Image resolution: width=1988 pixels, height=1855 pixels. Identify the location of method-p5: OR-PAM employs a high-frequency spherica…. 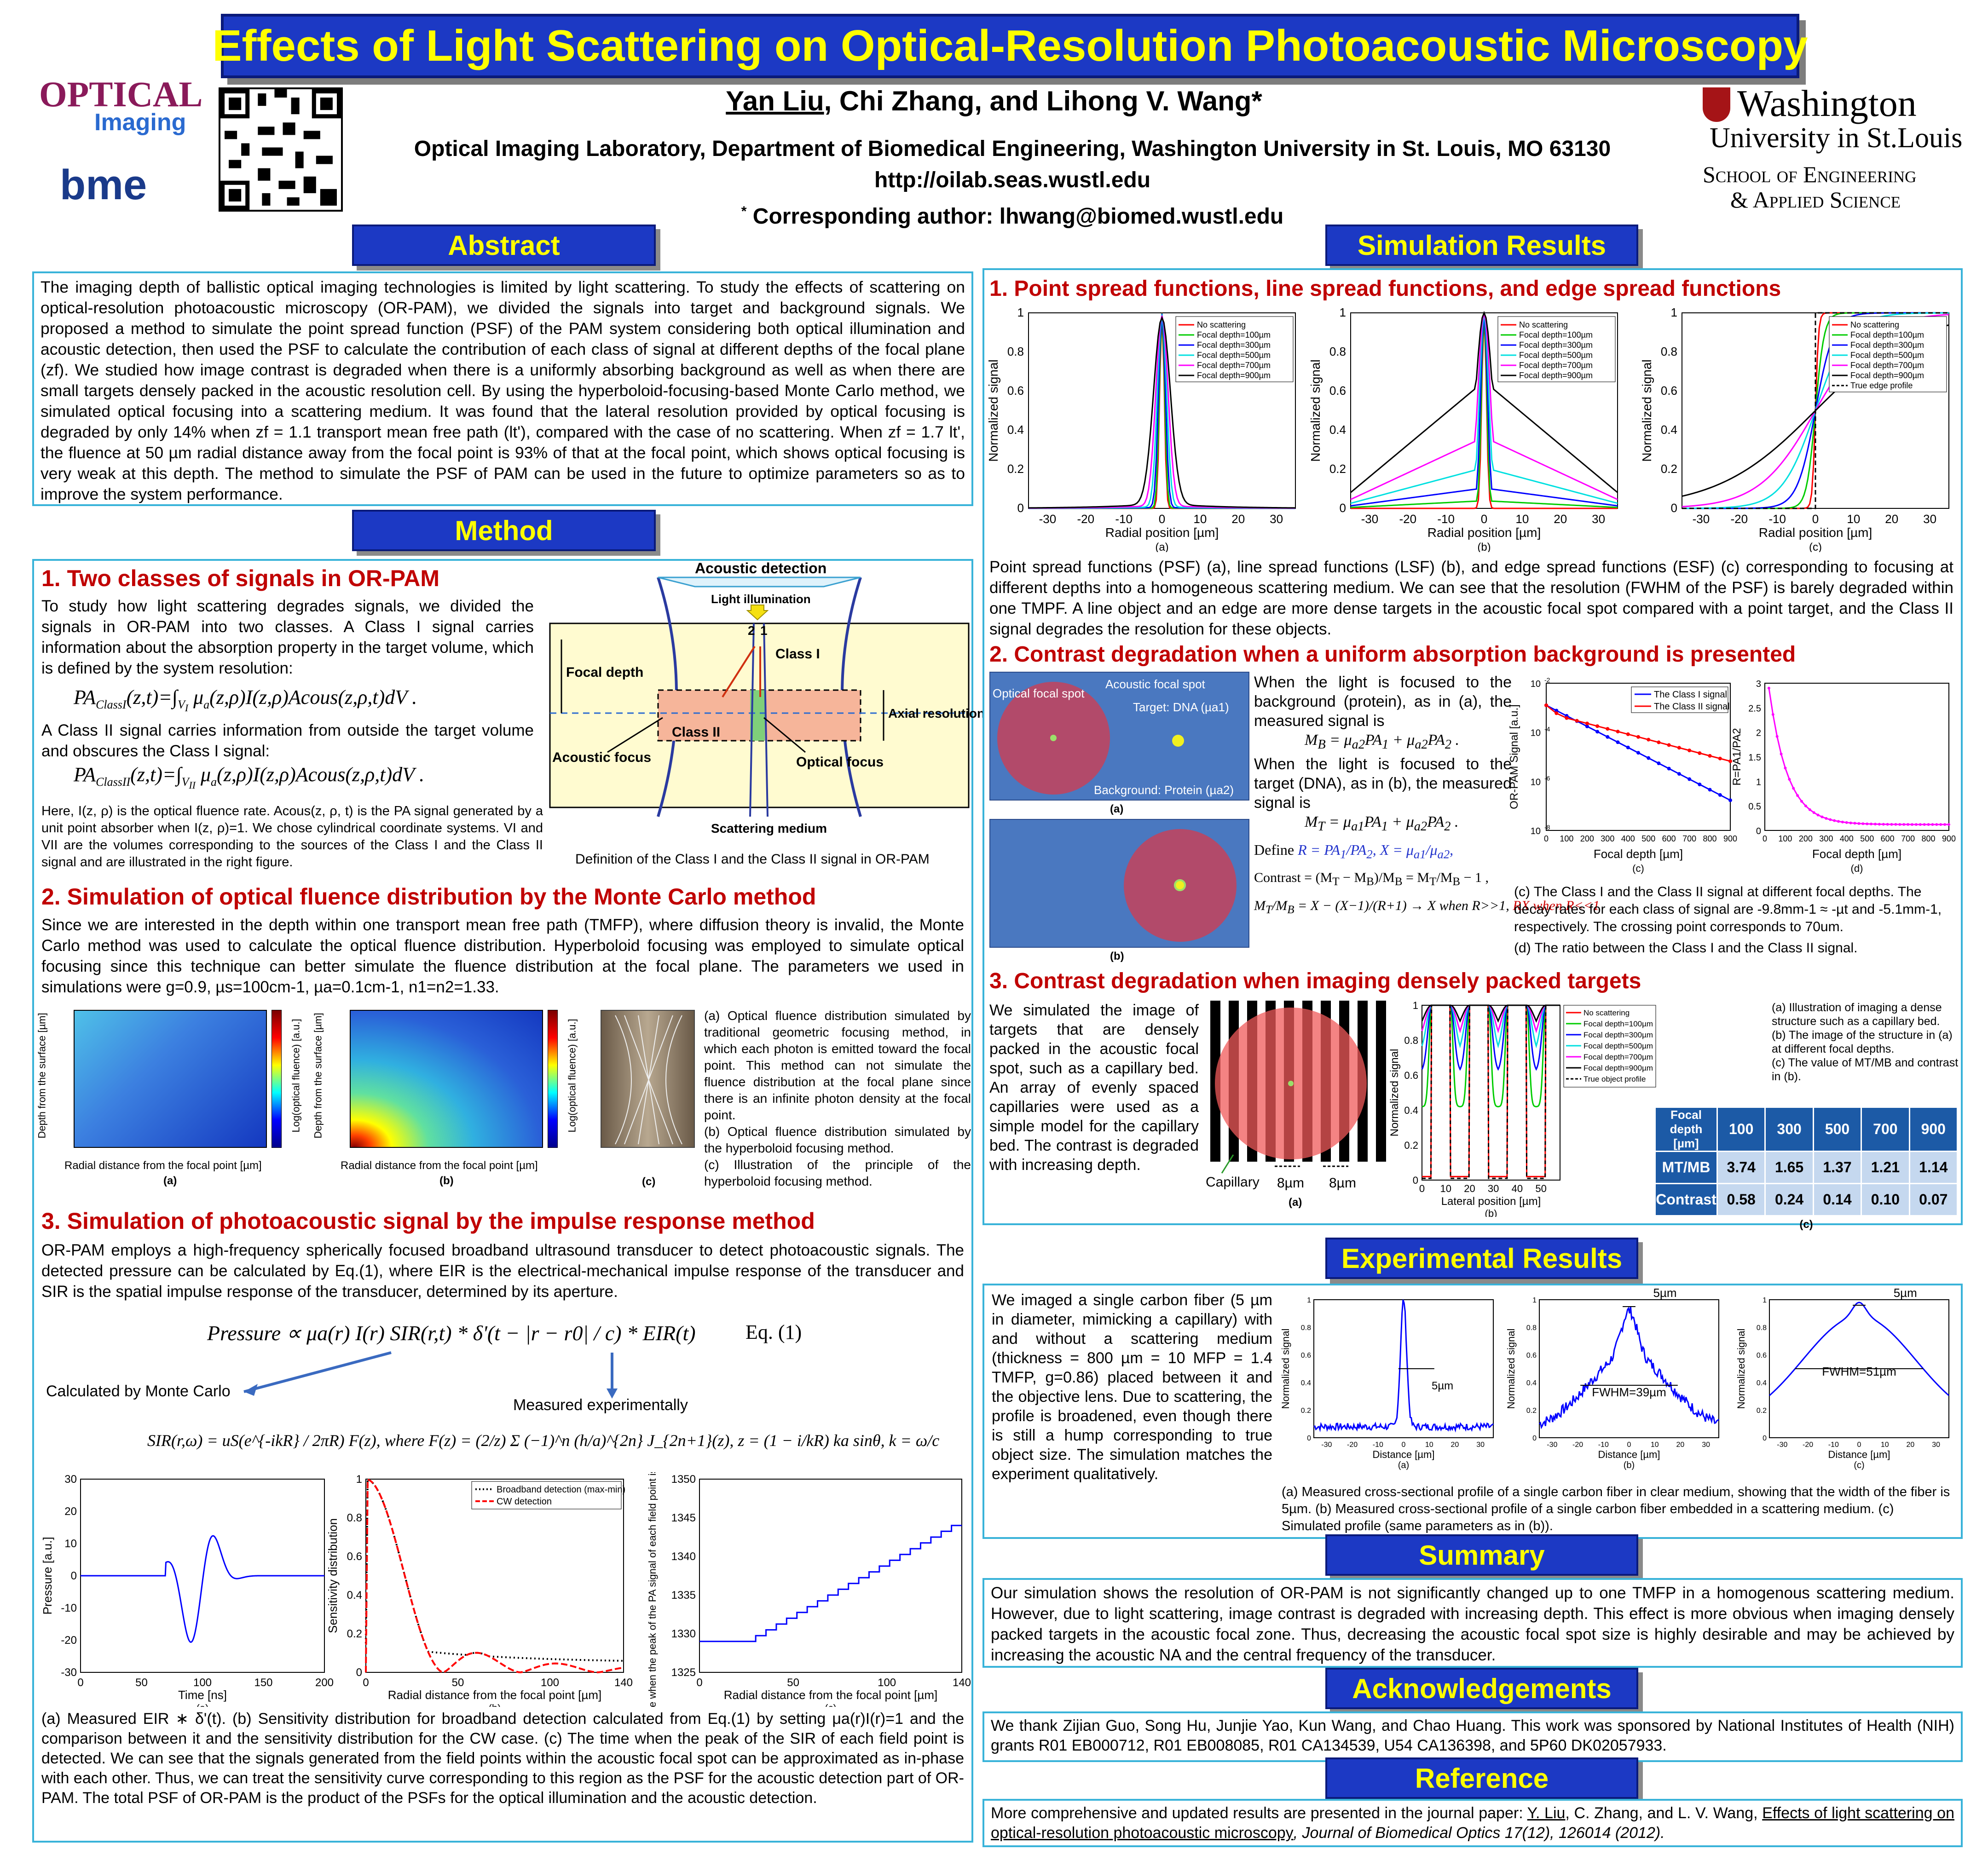
(502, 1271).